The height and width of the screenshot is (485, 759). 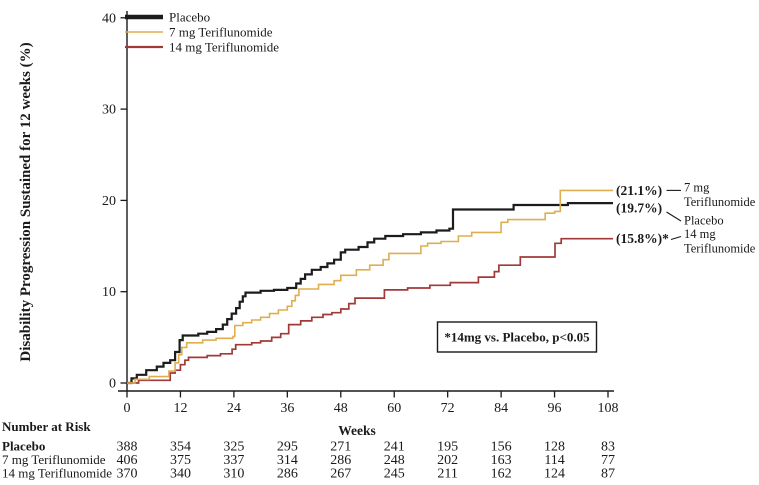 I want to click on risk-value: 156, so click(x=501, y=447).